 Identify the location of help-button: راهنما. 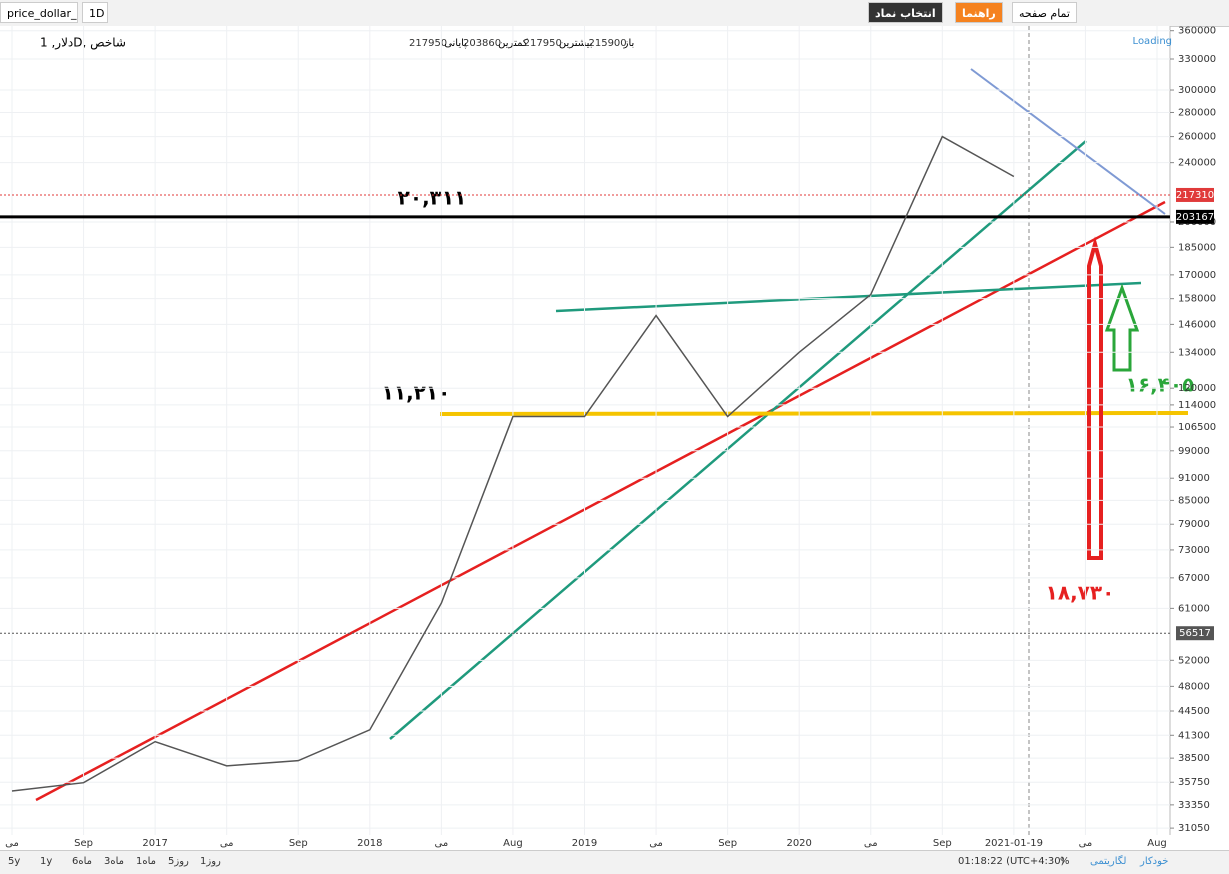
(979, 12).